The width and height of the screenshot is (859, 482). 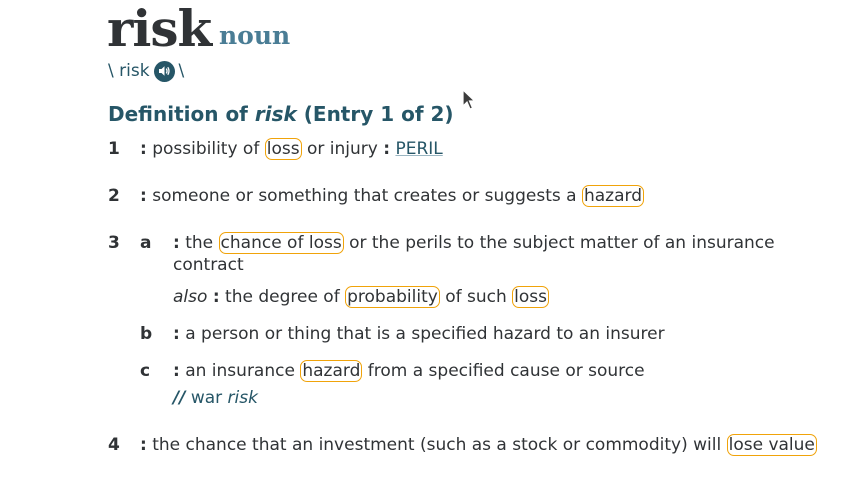 What do you see at coordinates (181, 71) in the screenshot?
I see `pronunciation-close: \` at bounding box center [181, 71].